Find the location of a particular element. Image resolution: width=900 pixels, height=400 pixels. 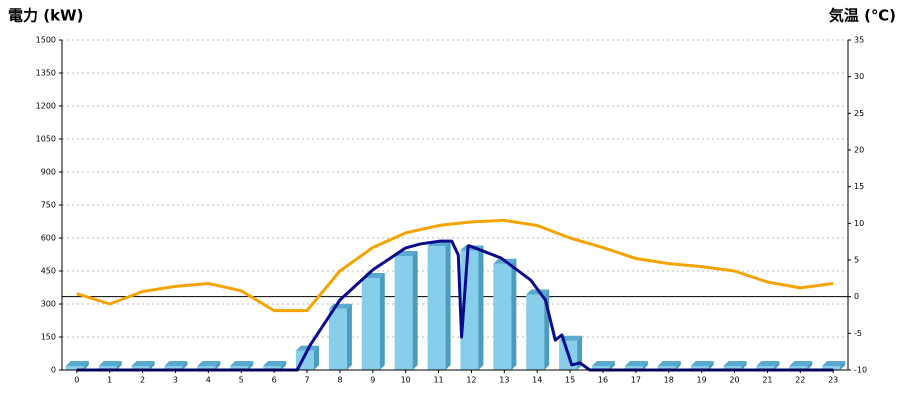

y2-tick-label: -10 is located at coordinates (860, 370).